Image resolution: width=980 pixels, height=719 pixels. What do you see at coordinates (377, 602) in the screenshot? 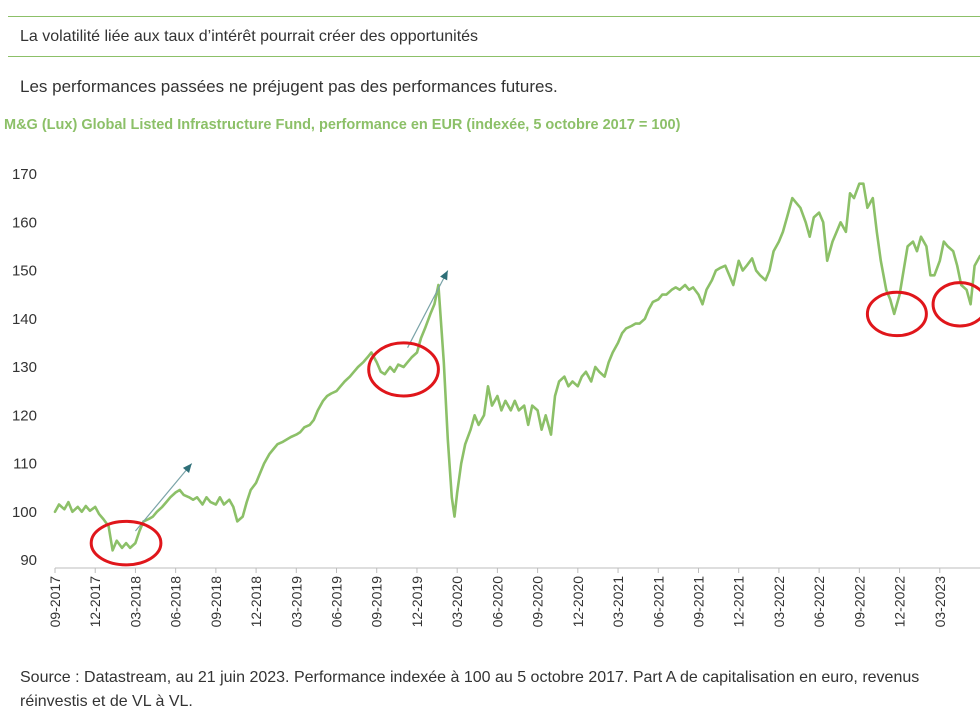
I see `x-tick-label: 09-2019` at bounding box center [377, 602].